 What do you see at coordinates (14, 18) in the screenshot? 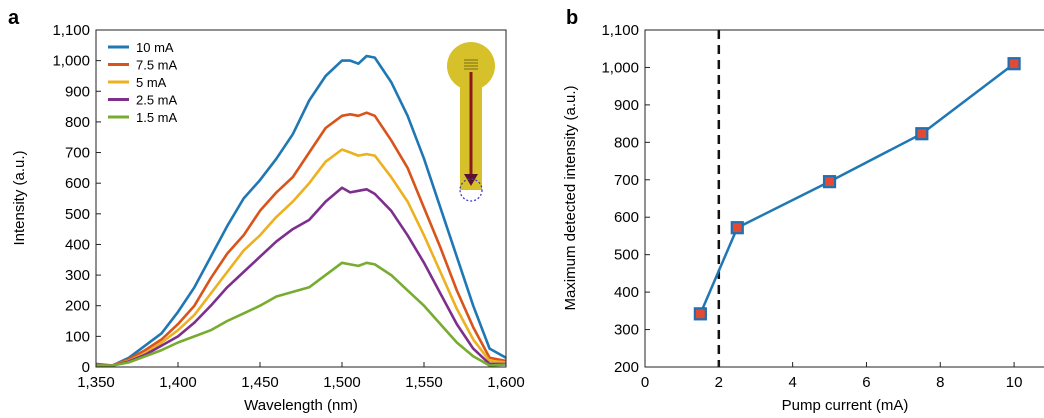
I see `panel-a-label: a` at bounding box center [14, 18].